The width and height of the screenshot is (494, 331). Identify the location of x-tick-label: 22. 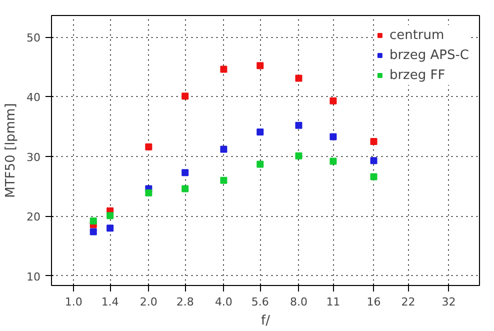
(408, 302).